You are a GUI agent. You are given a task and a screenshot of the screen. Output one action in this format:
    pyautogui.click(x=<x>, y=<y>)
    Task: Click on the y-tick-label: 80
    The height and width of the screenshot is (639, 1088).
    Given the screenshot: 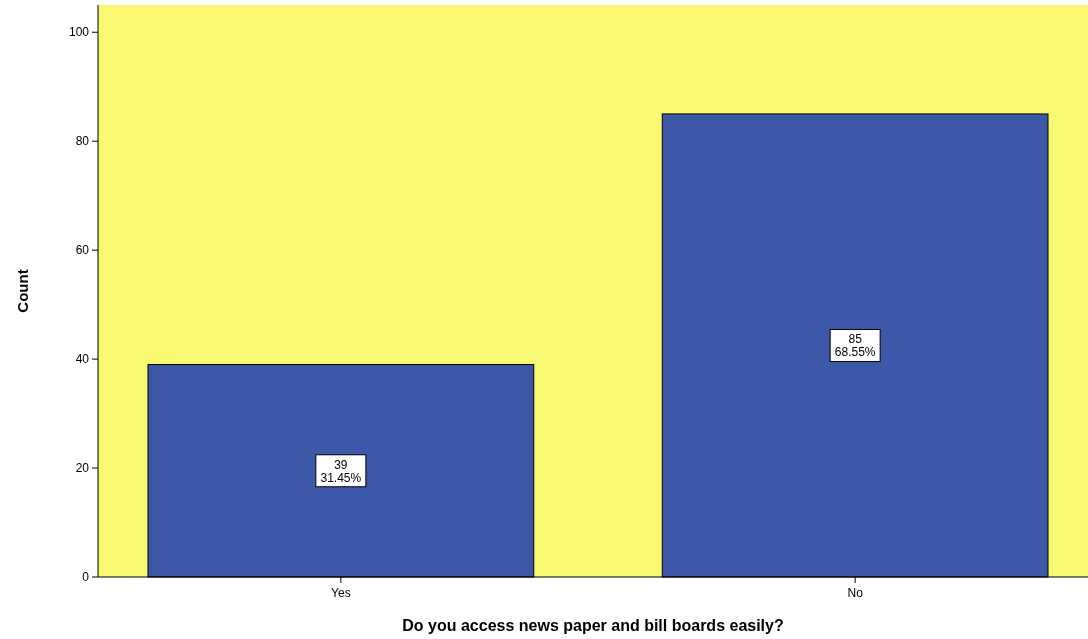 What is the action you would take?
    pyautogui.click(x=82, y=141)
    